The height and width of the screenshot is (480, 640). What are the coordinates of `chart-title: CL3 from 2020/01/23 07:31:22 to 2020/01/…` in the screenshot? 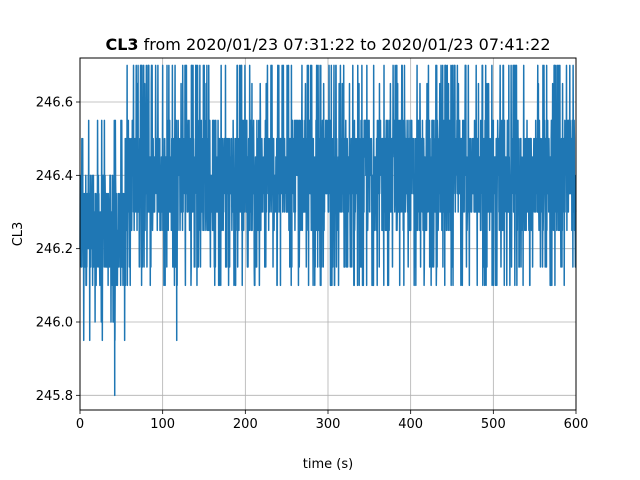 It's located at (327, 44).